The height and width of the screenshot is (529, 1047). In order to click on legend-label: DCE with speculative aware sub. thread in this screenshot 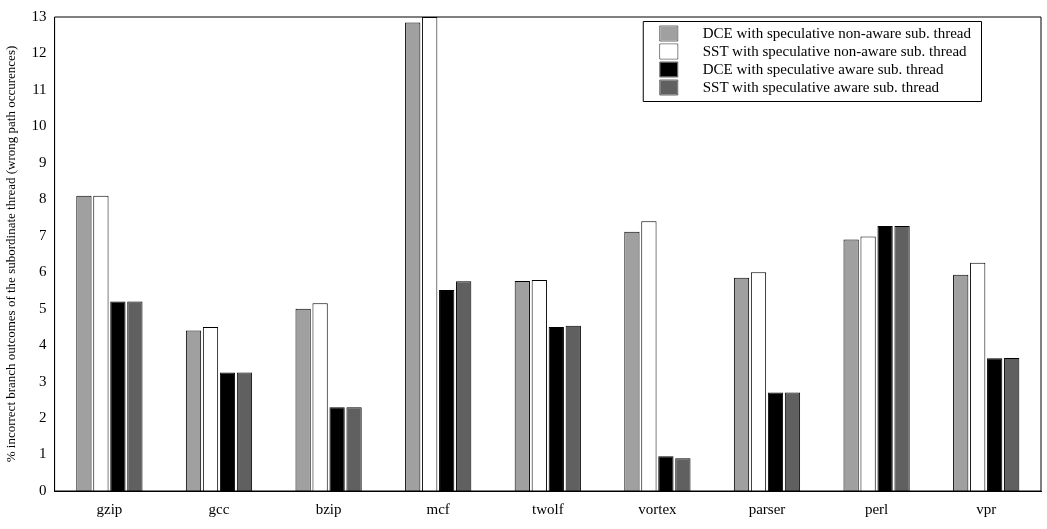, I will do `click(823, 68)`.